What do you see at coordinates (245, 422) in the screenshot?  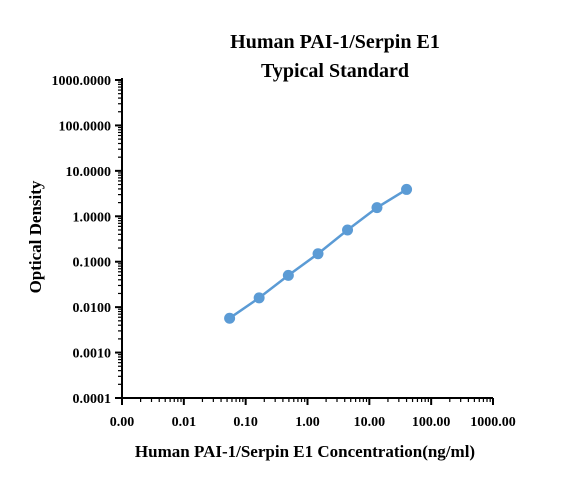 I see `x-tick-label: 0.10` at bounding box center [245, 422].